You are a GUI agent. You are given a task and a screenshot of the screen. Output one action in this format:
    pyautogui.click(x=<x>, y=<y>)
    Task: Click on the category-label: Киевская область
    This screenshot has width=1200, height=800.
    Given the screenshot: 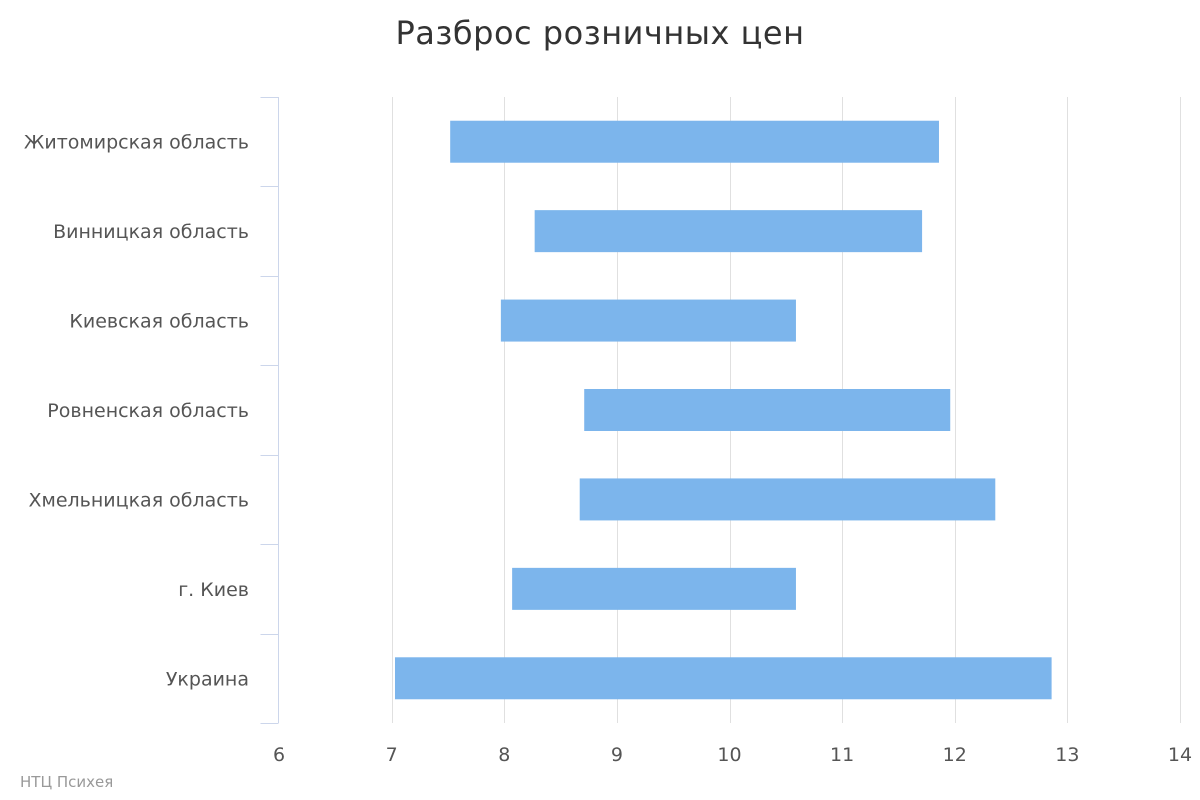 What is the action you would take?
    pyautogui.click(x=159, y=322)
    